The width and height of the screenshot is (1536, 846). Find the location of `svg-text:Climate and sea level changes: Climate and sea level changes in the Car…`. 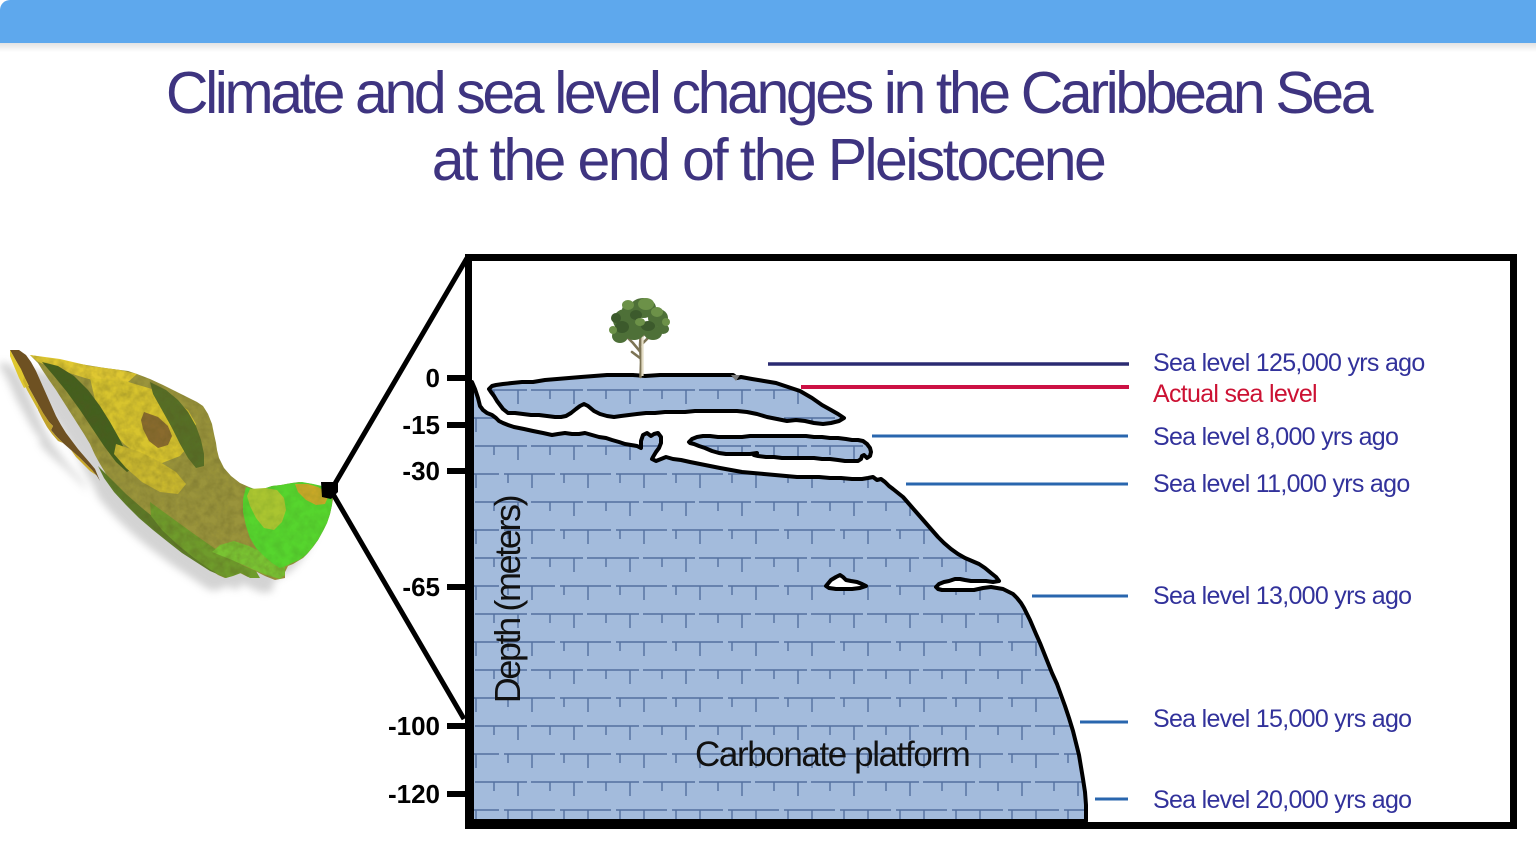

svg-text:Climate and sea level changes: Climate and sea level changes in the Car… is located at coordinates (770, 93).